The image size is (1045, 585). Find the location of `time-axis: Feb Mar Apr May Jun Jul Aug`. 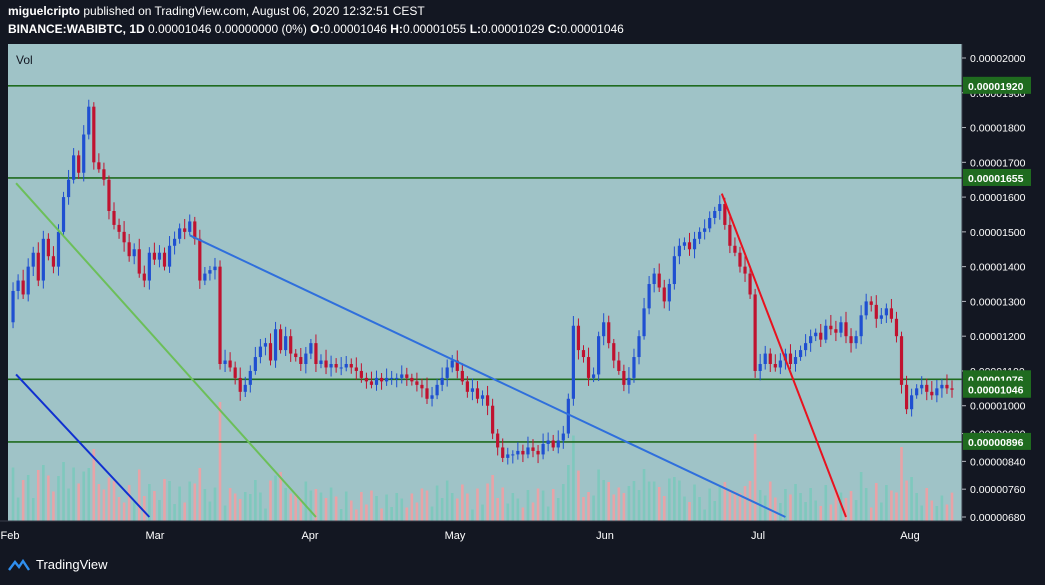

time-axis: Feb Mar Apr May Jun Jul Aug is located at coordinates (481, 531).